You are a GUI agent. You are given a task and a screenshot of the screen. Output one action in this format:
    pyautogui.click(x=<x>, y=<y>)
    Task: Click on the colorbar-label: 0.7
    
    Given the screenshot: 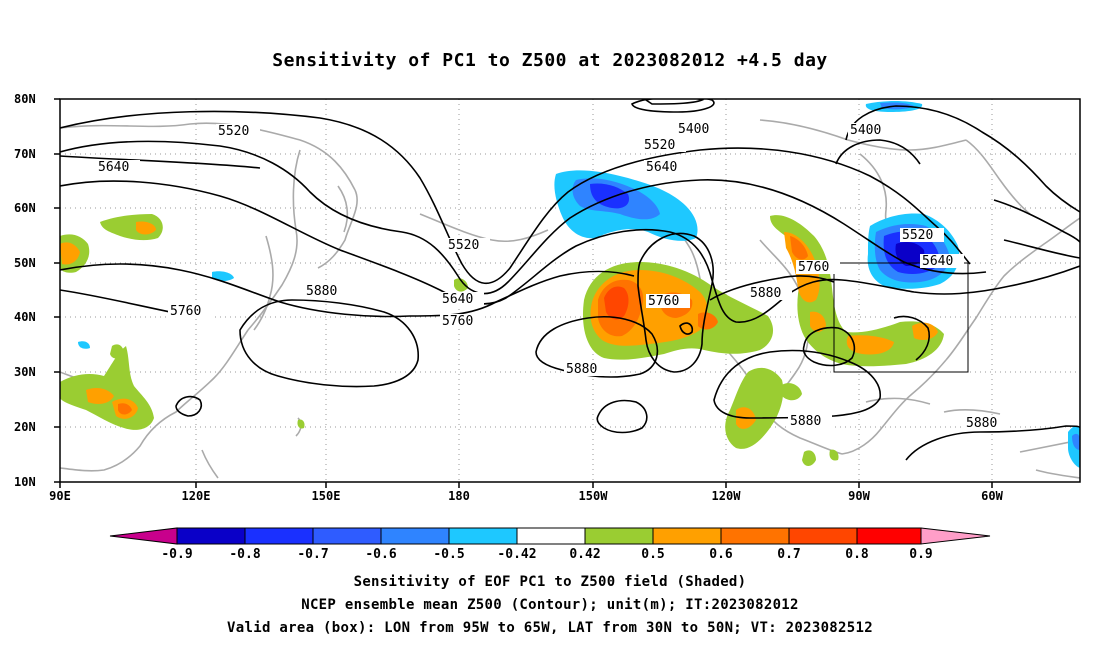 What is the action you would take?
    pyautogui.click(x=788, y=554)
    